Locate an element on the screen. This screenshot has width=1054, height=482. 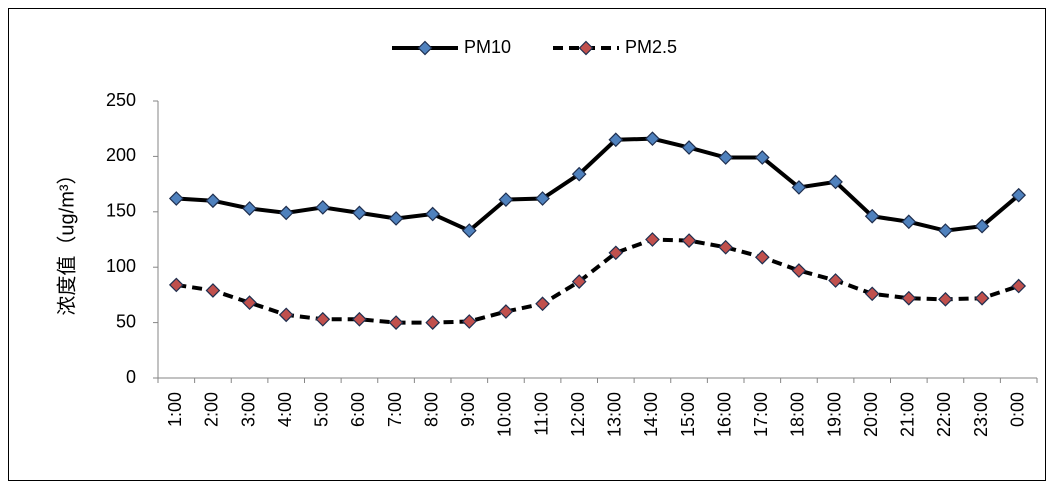
x-tick-label: 4:00 is located at coordinates (285, 409).